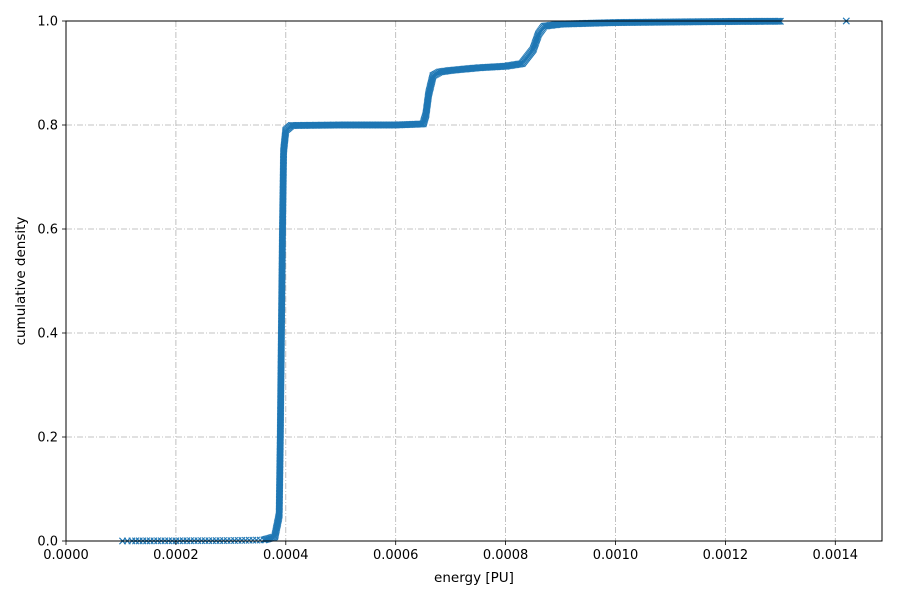 Image resolution: width=900 pixels, height=600 pixels. Describe the element at coordinates (836, 555) in the screenshot. I see `x-tick-label: 0.0014` at that location.